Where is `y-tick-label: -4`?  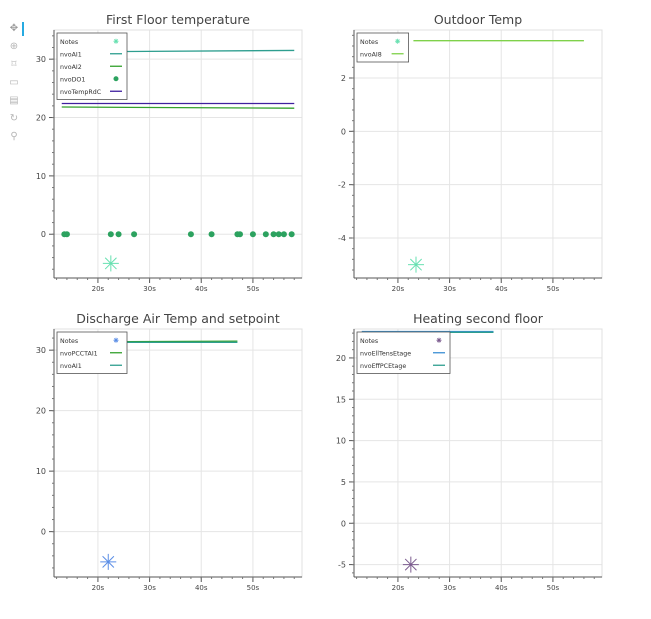 y-tick-label: -4 is located at coordinates (342, 238).